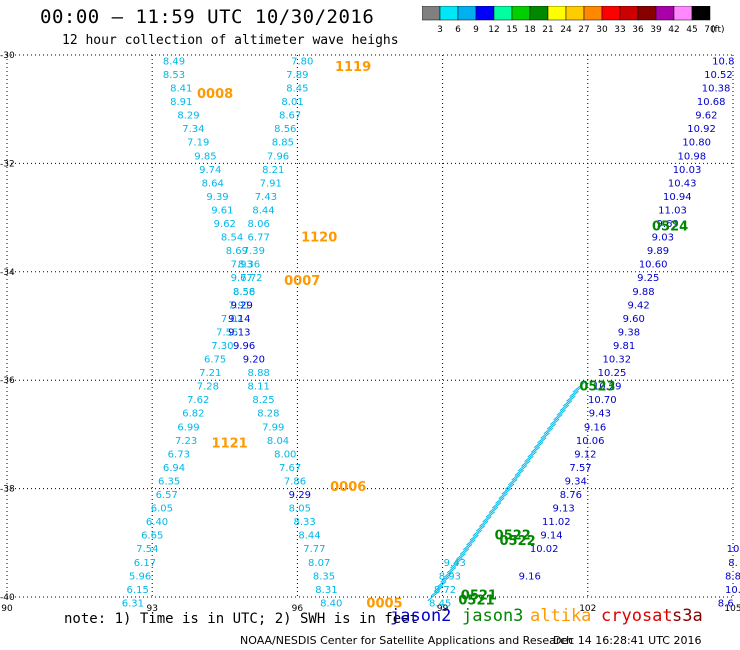 This screenshot has width=740, height=650. I want to click on swh-value-label: 7.62, so click(198, 400).